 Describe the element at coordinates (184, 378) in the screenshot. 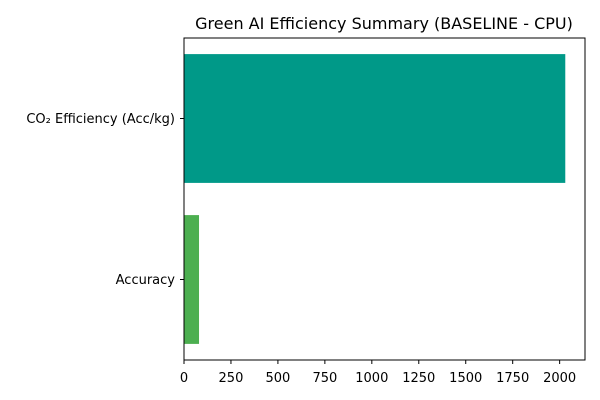

I see `x-tick-label-1: 0` at that location.